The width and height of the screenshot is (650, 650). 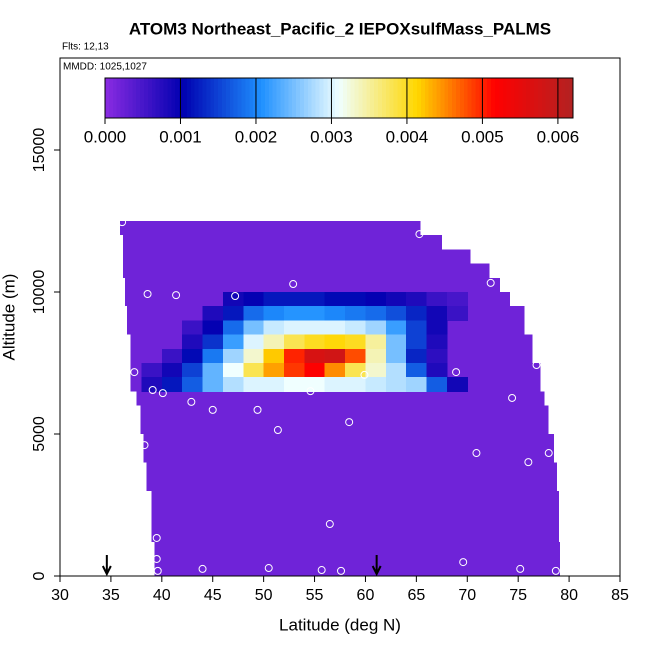 I want to click on x-tick-label: 70, so click(x=467, y=595).